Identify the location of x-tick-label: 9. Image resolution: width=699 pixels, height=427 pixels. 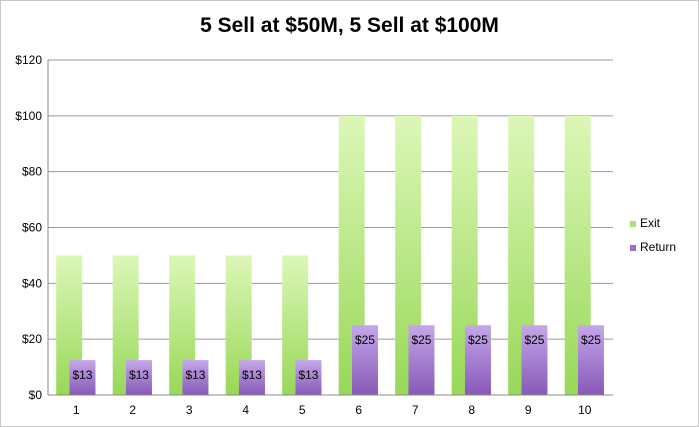
(528, 410).